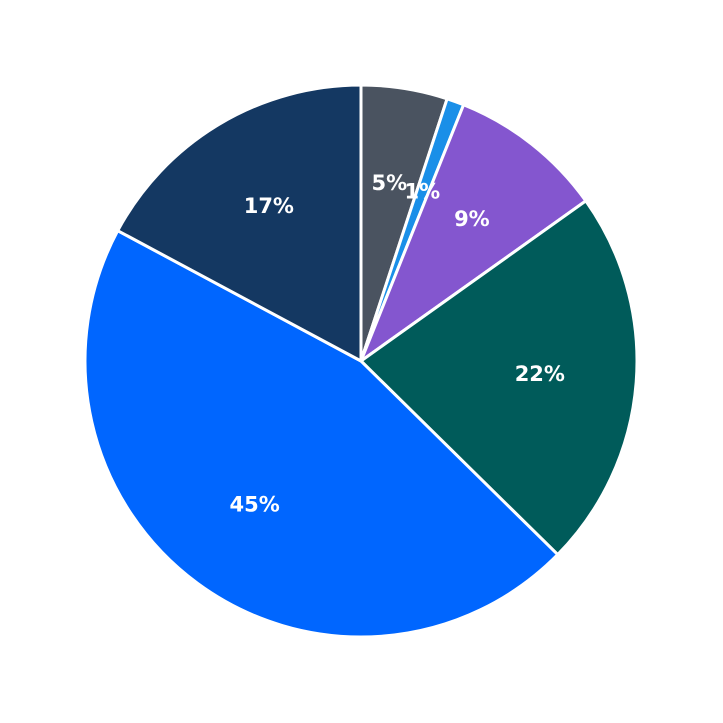  Describe the element at coordinates (390, 183) in the screenshot. I see `slice-label: 5%` at that location.